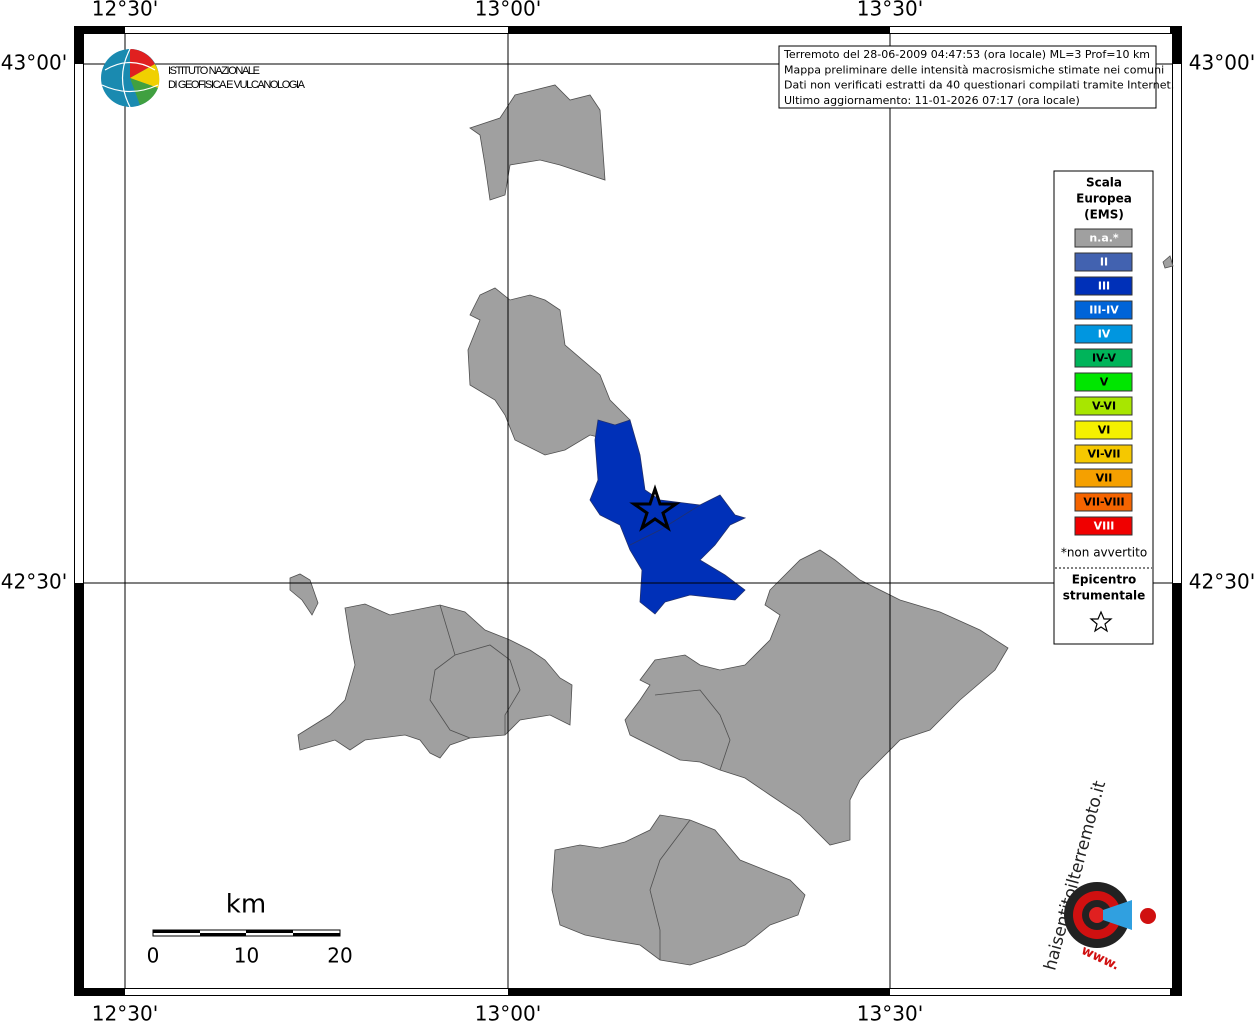 This screenshot has width=1256, height=1024. What do you see at coordinates (237, 85) in the screenshot?
I see `logo-line: DI GEOFISICA E VULCANOLOGIA` at bounding box center [237, 85].